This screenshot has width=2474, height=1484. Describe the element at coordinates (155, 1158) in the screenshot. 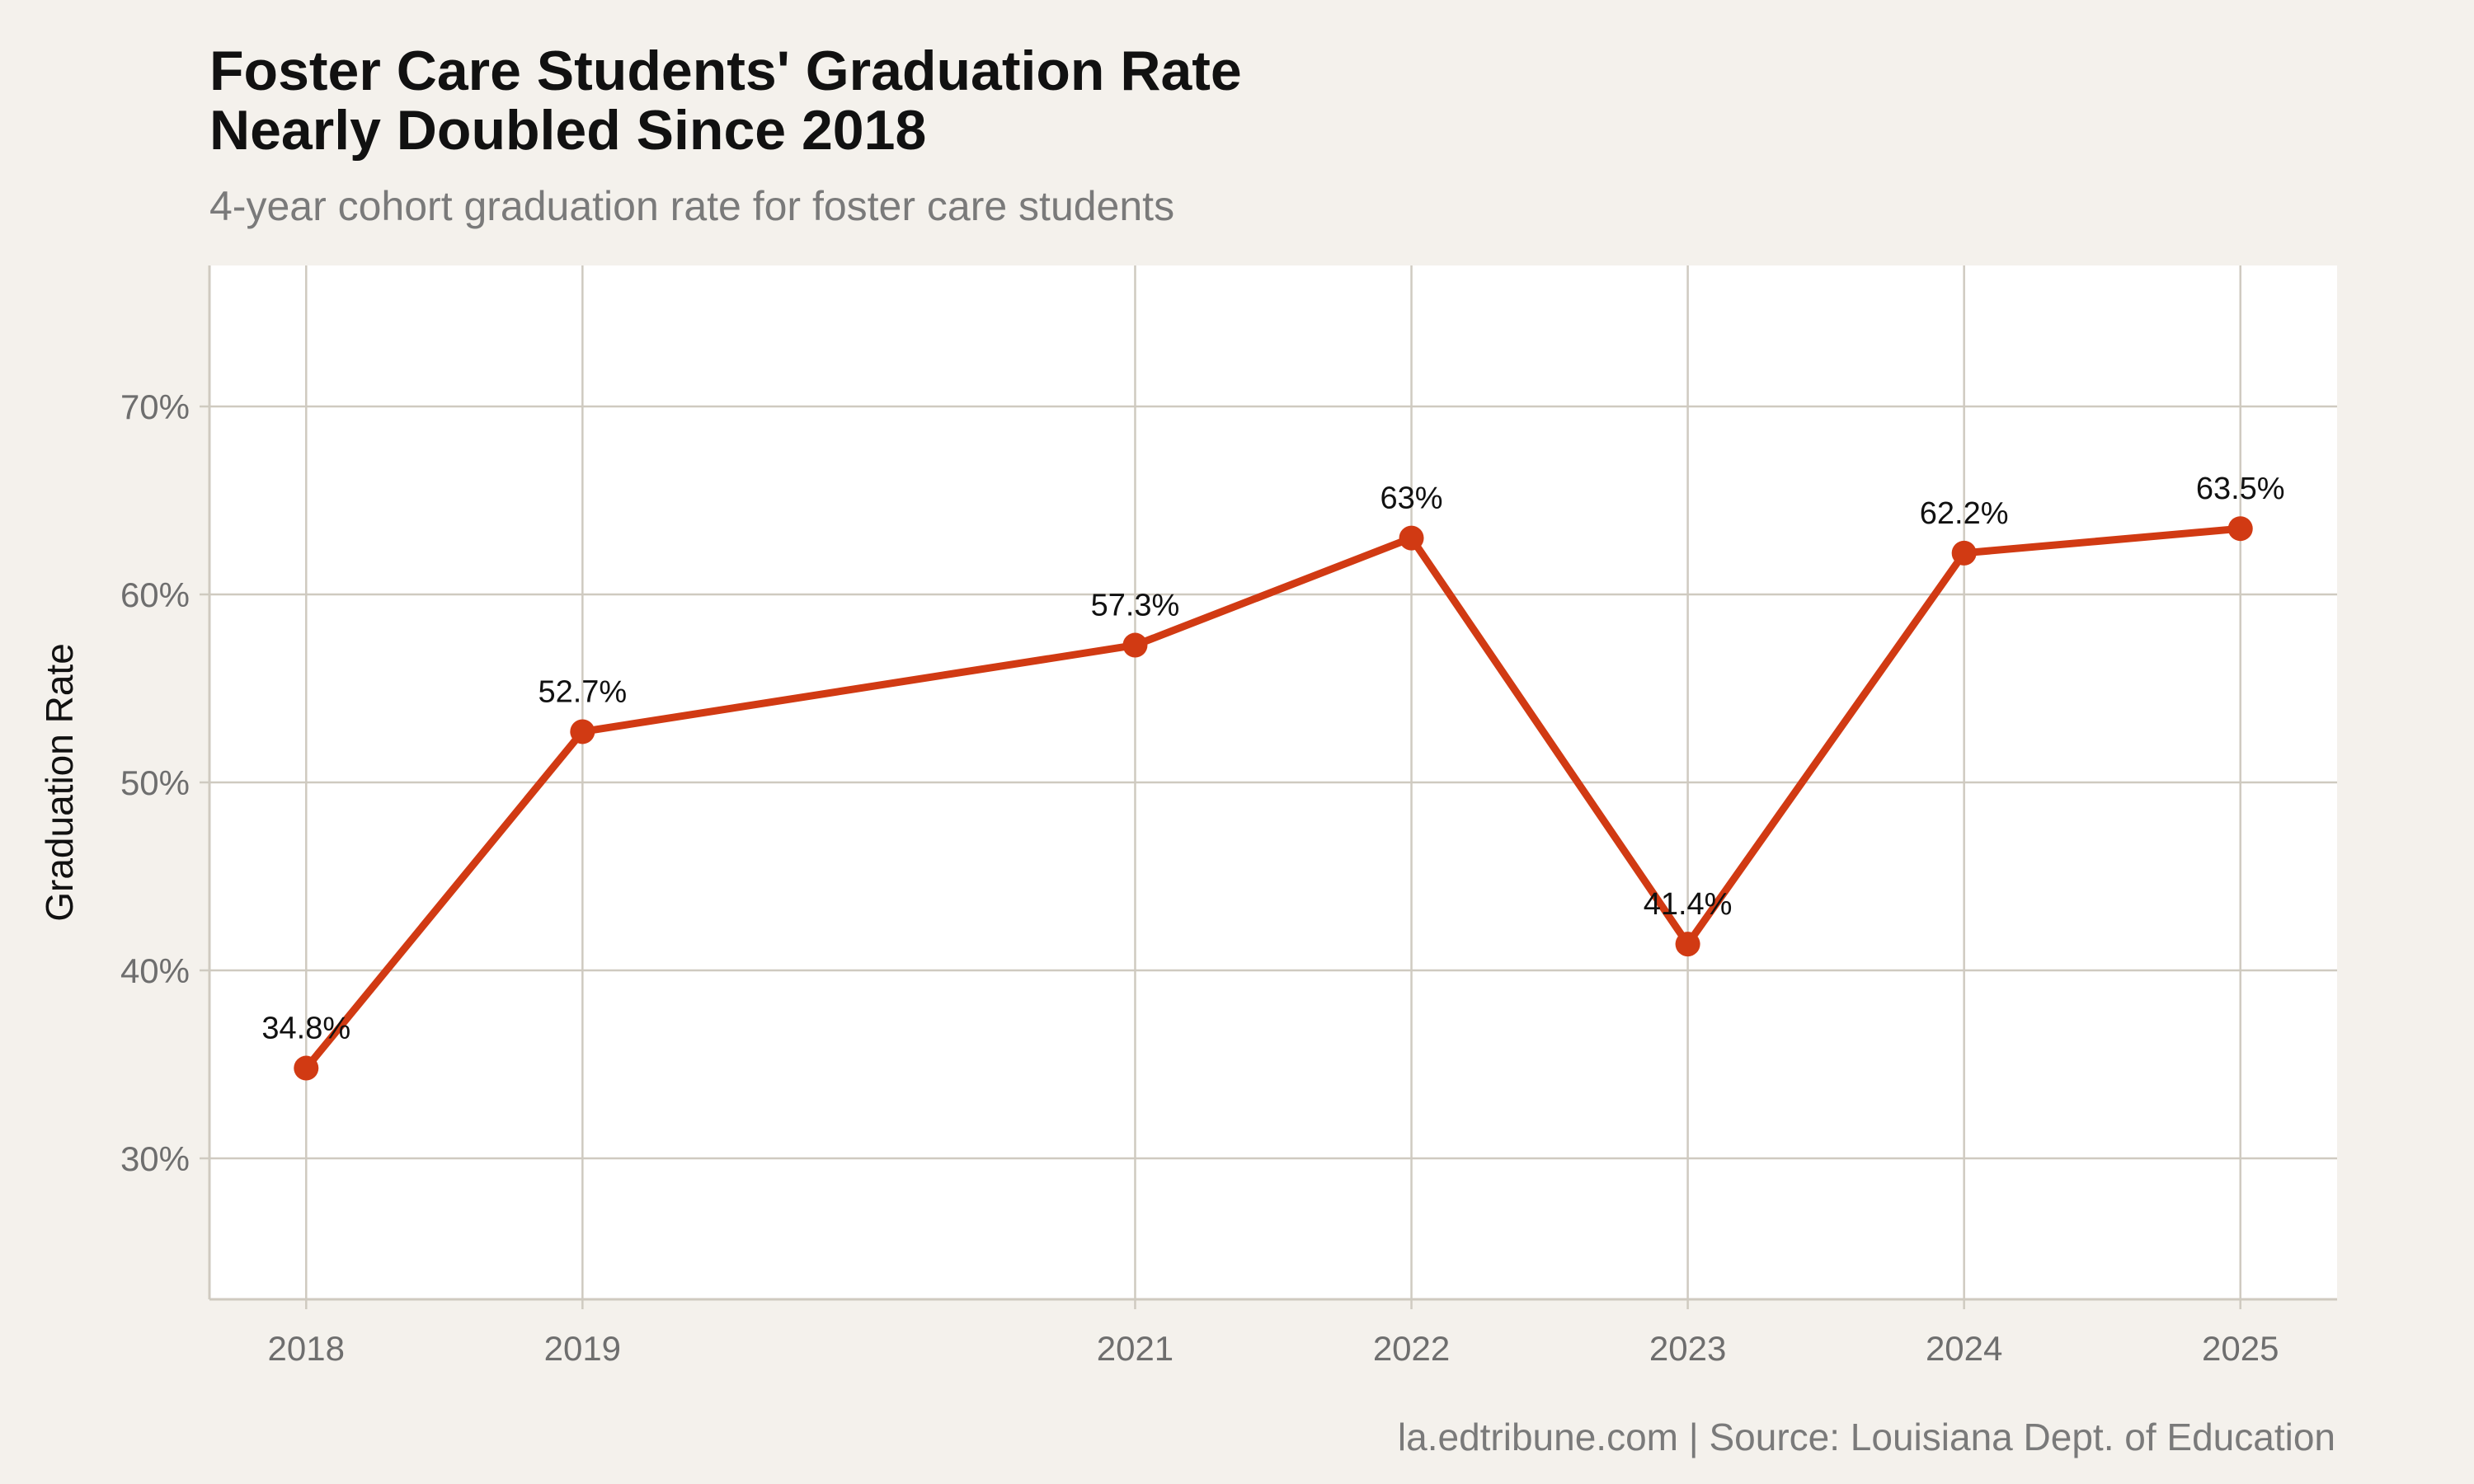

I see `y-tick-label: 30%` at that location.